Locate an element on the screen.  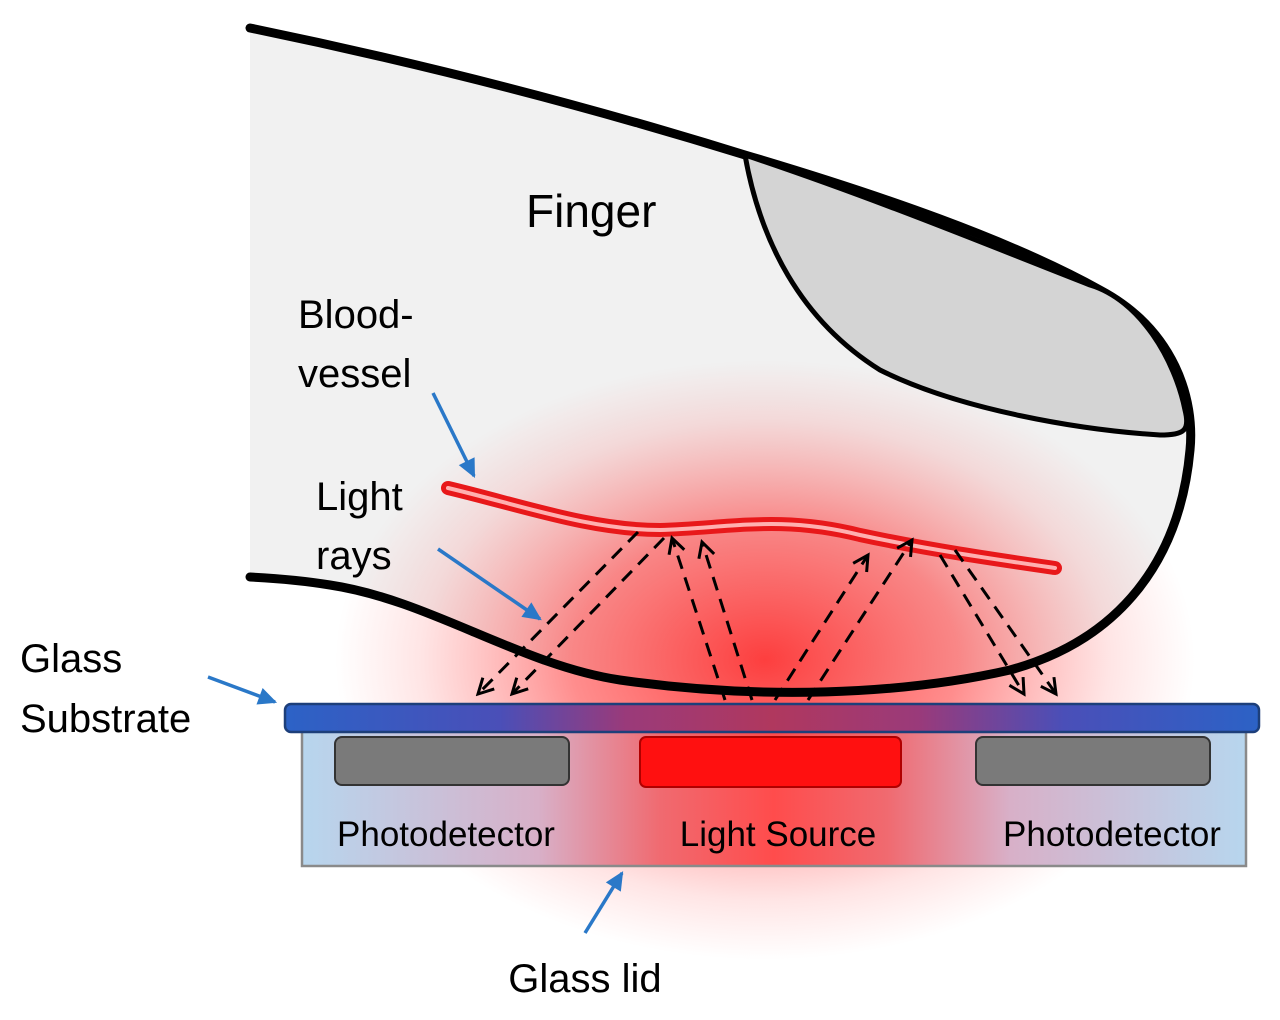
light-rays is located at coordinates (767, 615).